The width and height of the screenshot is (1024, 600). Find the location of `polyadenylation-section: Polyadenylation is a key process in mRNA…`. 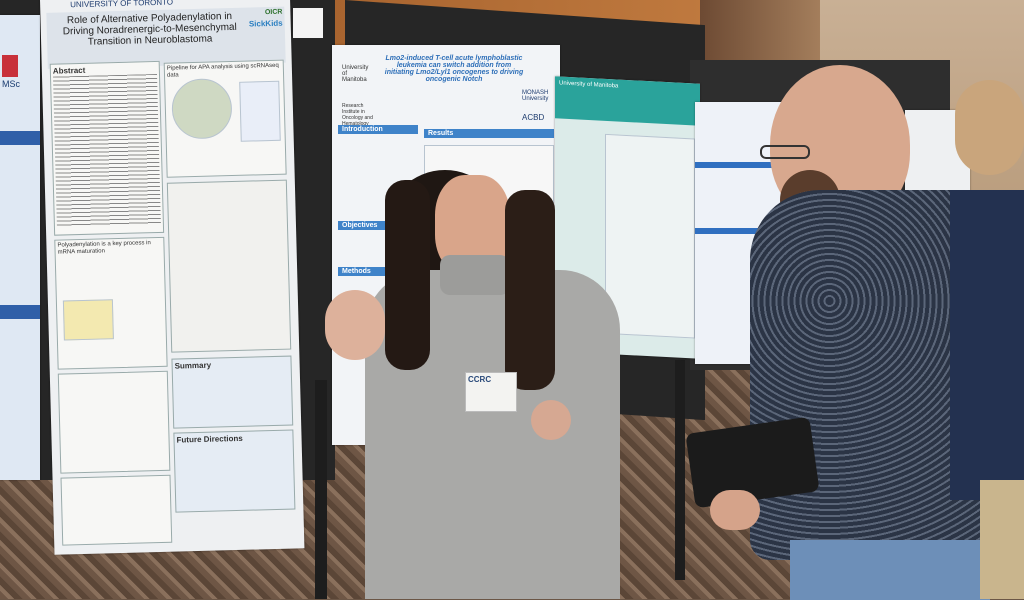

polyadenylation-section: Polyadenylation is a key process in mRNA… is located at coordinates (111, 303).